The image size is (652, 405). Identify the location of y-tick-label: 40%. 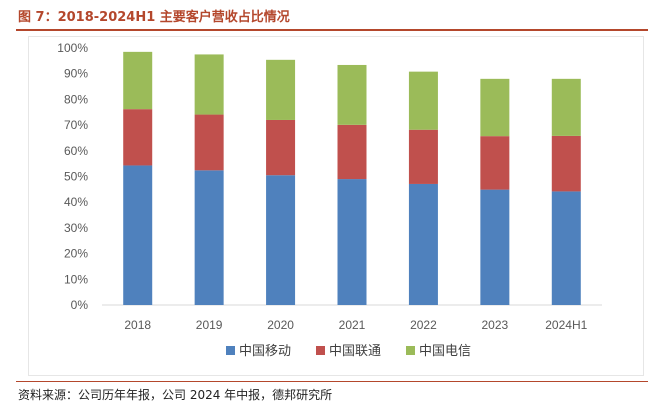
(76, 202).